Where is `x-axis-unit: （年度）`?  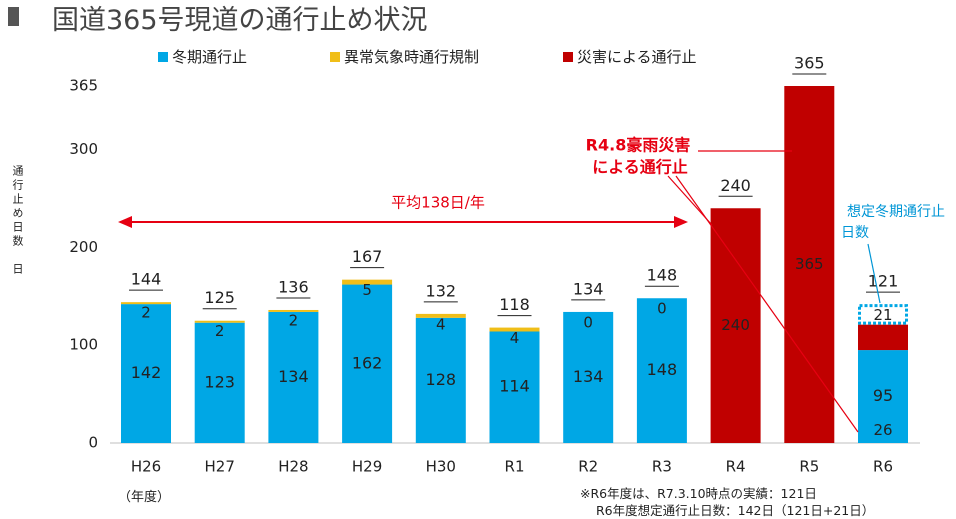 x-axis-unit: （年度） is located at coordinates (144, 497).